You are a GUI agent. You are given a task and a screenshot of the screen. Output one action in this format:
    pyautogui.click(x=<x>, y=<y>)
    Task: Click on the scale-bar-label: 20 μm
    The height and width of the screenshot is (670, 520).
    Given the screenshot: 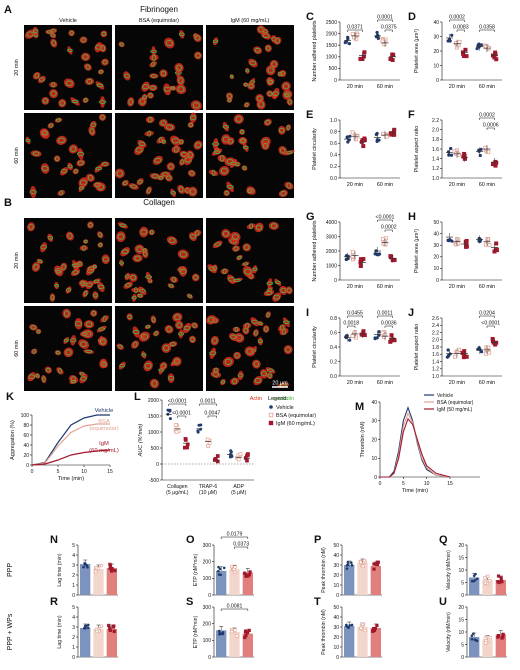 What is the action you would take?
    pyautogui.click(x=280, y=384)
    